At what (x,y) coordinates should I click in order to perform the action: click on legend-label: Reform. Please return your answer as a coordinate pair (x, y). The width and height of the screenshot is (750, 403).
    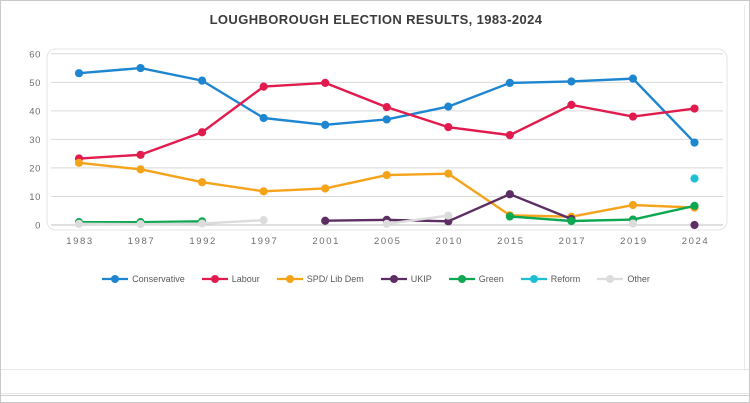
    Looking at the image, I should click on (565, 279).